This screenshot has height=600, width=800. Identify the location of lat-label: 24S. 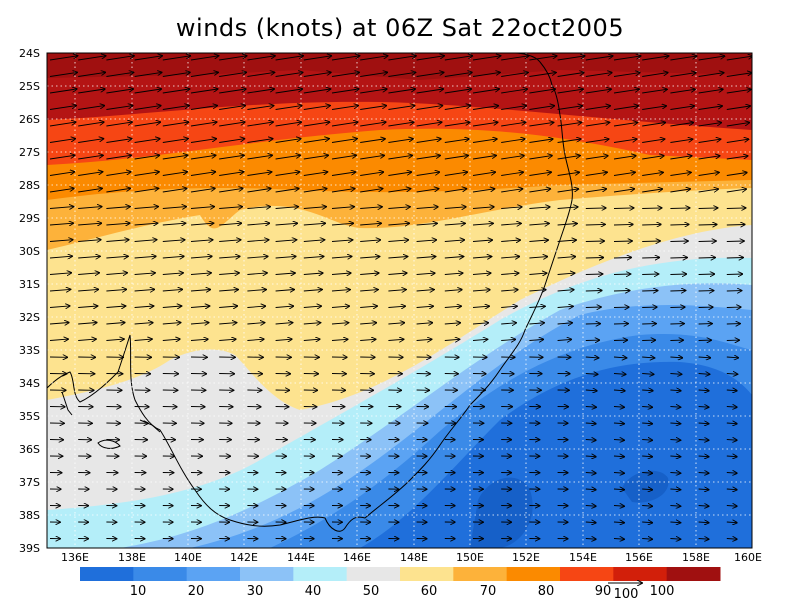
(29, 53).